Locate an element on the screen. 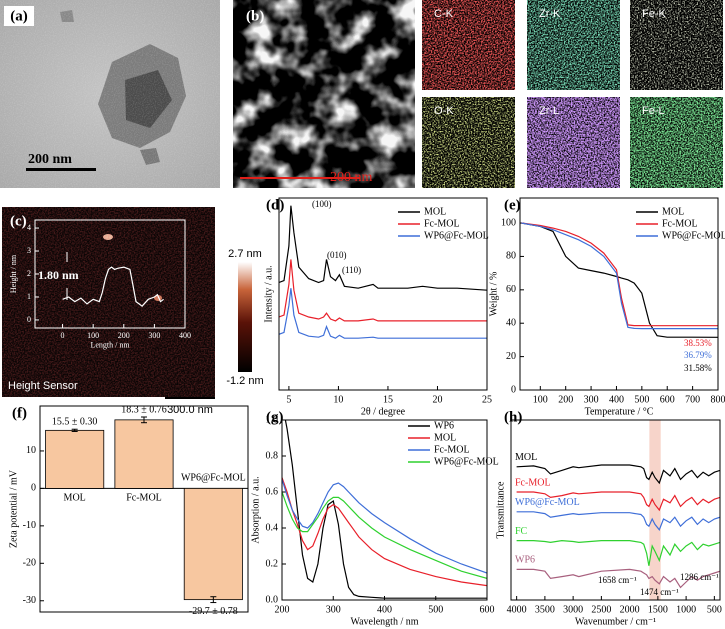 The width and height of the screenshot is (725, 629). y-axis-label: Zeta potential / mV is located at coordinates (13, 508).